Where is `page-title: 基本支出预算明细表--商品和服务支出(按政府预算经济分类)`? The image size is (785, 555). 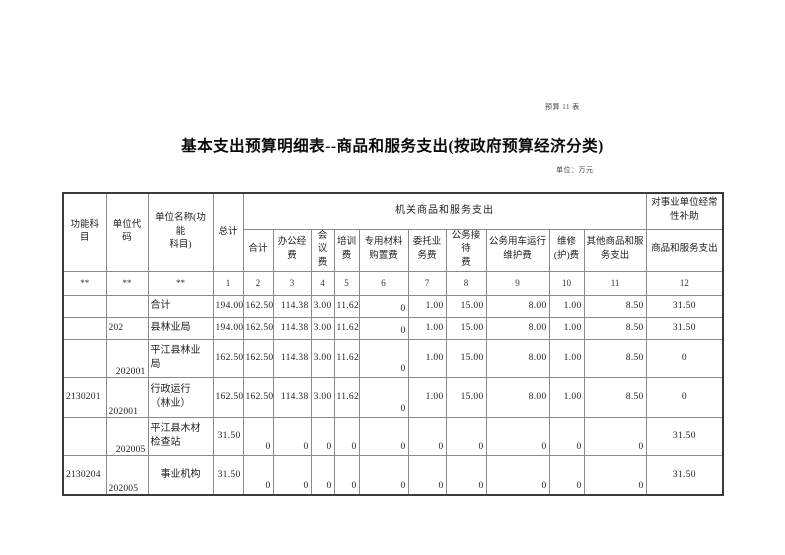
page-title: 基本支出预算明细表--商品和服务支出(按政府预算经济分类) is located at coordinates (392, 146).